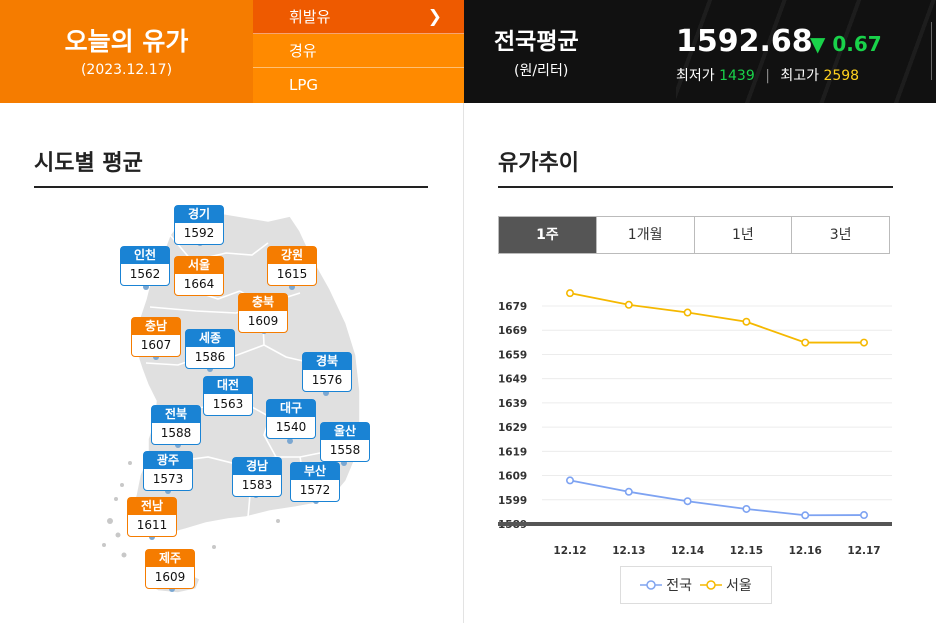 The width and height of the screenshot is (936, 623). What do you see at coordinates (257, 485) in the screenshot?
I see `region-price: 1583` at bounding box center [257, 485].